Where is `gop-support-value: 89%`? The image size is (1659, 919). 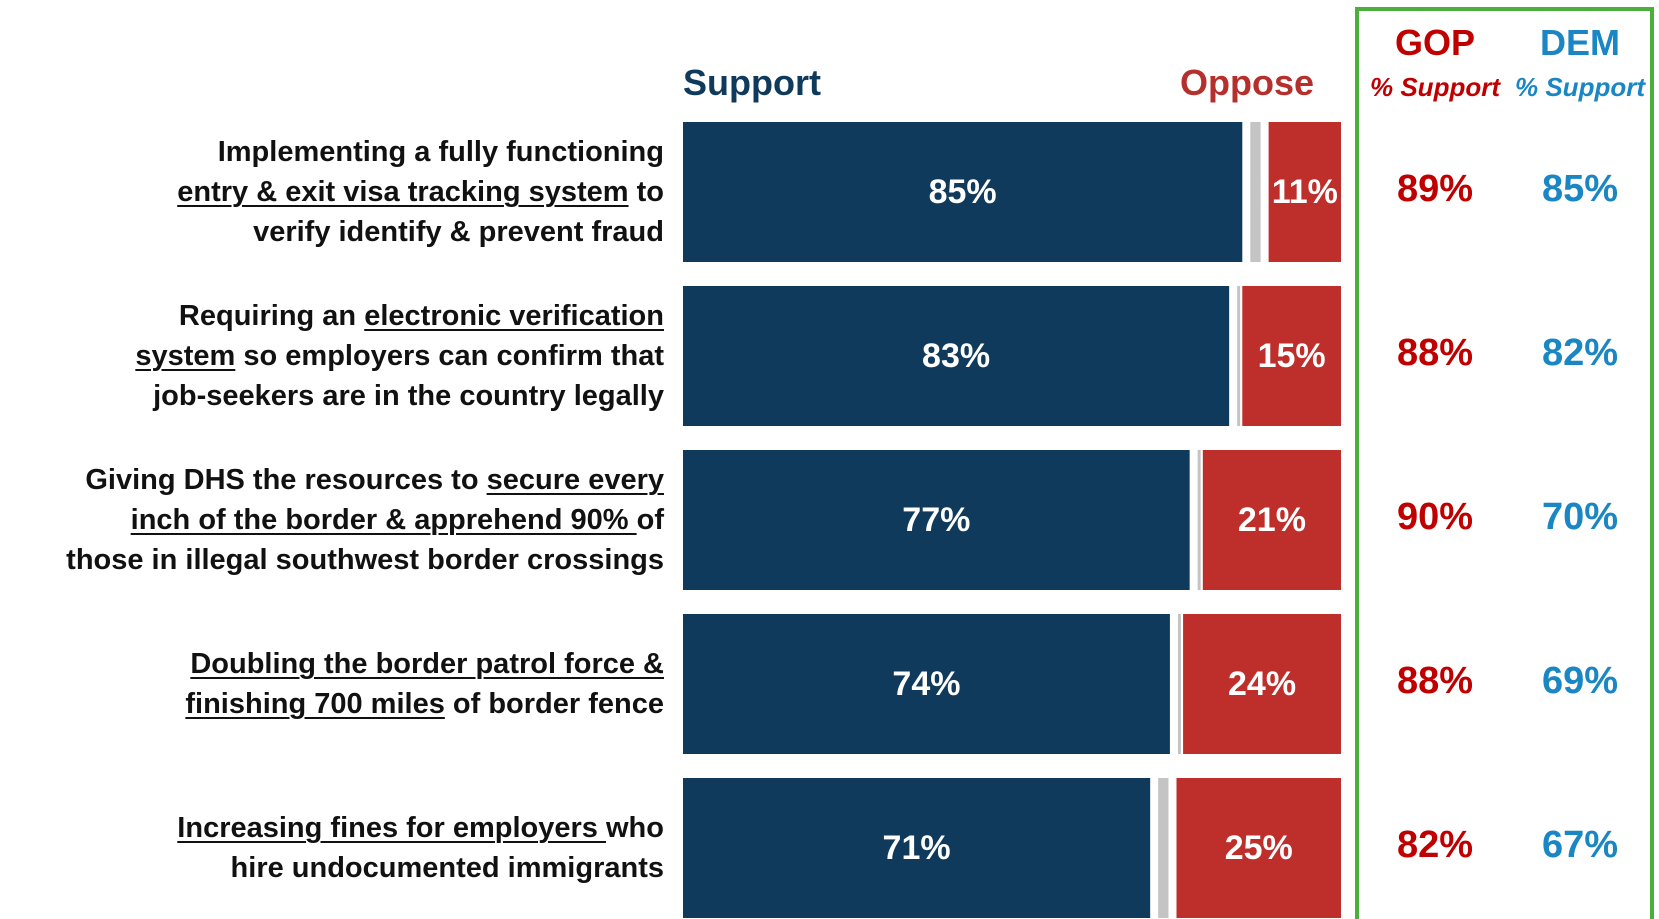
gop-support-value: 89% is located at coordinates (1435, 189).